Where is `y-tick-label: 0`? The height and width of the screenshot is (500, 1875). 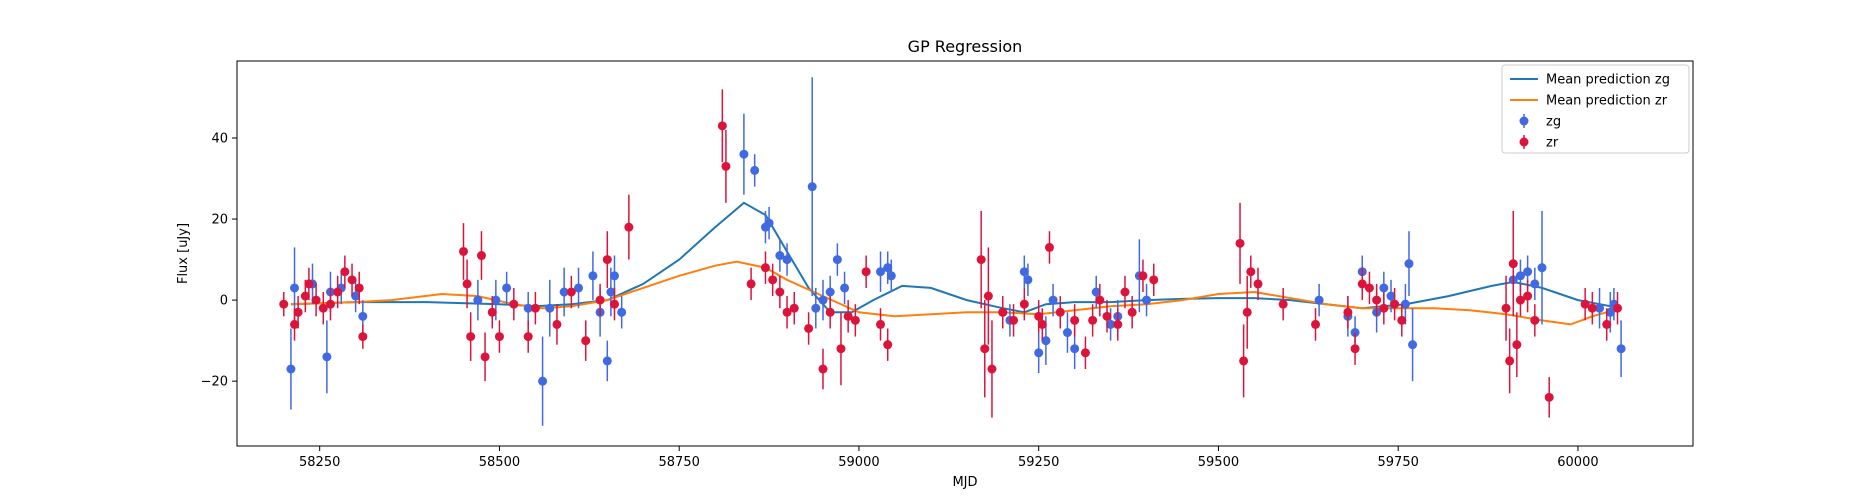
y-tick-label: 0 is located at coordinates (224, 301).